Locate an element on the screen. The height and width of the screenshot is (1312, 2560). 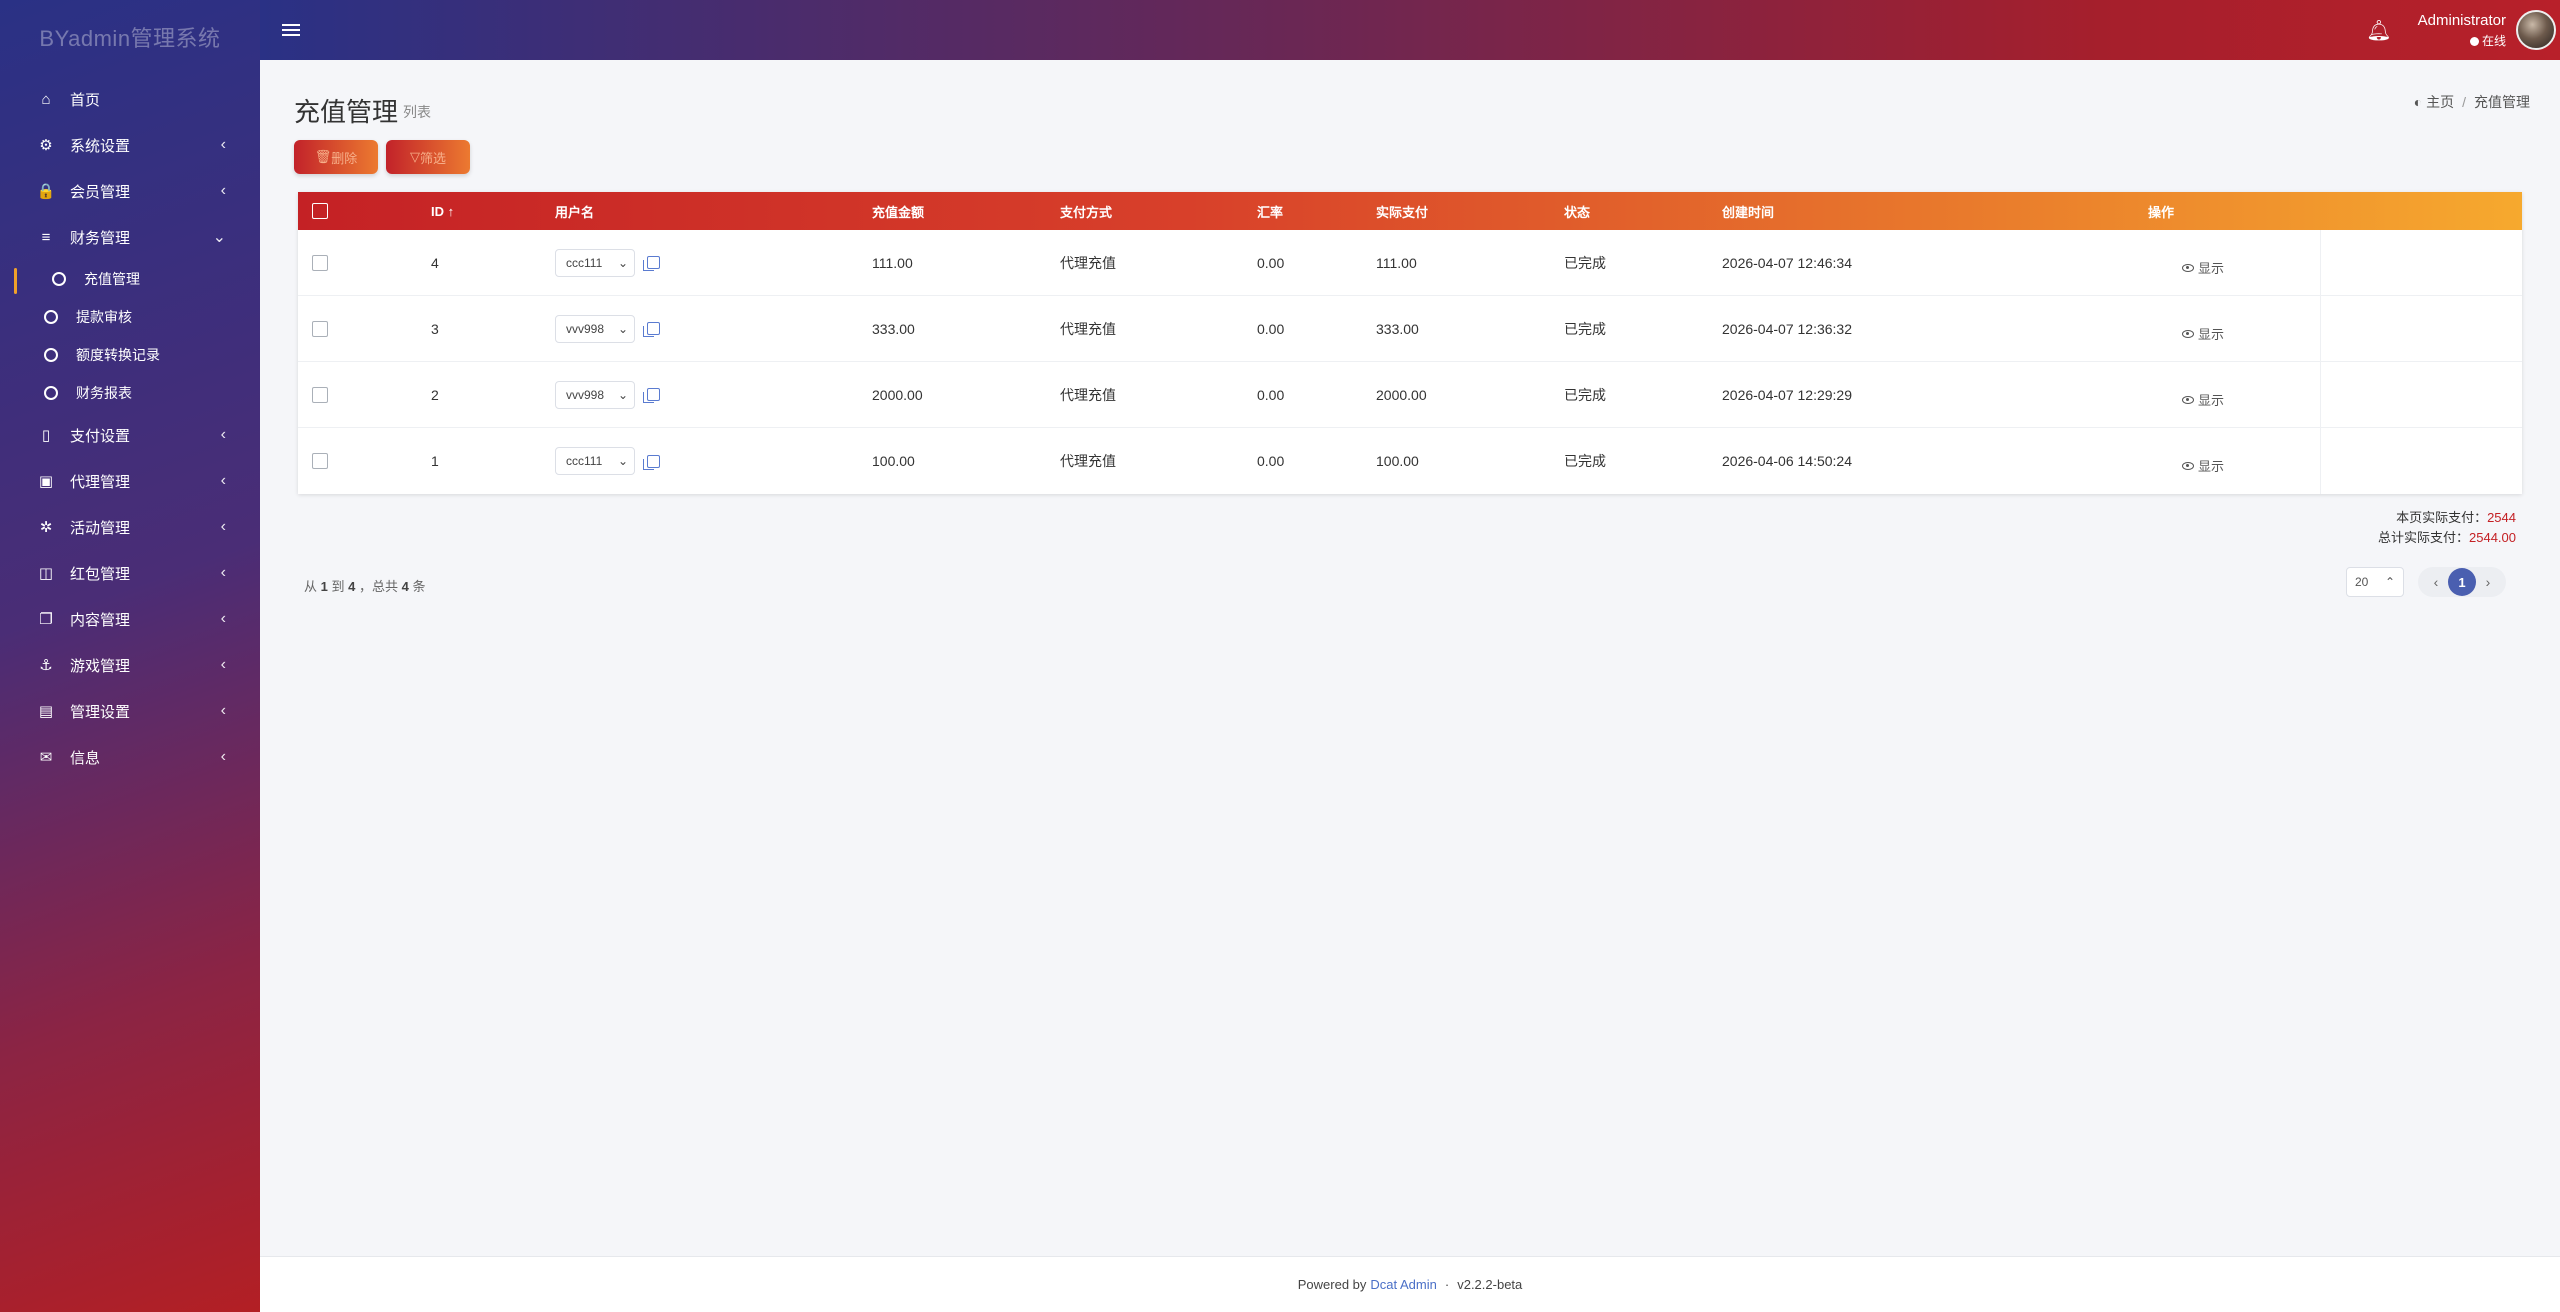
header-status: 状态 is located at coordinates (1577, 212).